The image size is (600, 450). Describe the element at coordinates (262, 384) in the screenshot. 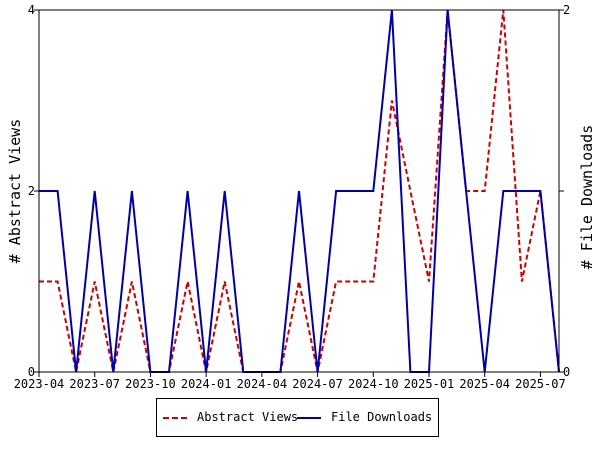

I see `x-tick-label: 2024-04` at that location.